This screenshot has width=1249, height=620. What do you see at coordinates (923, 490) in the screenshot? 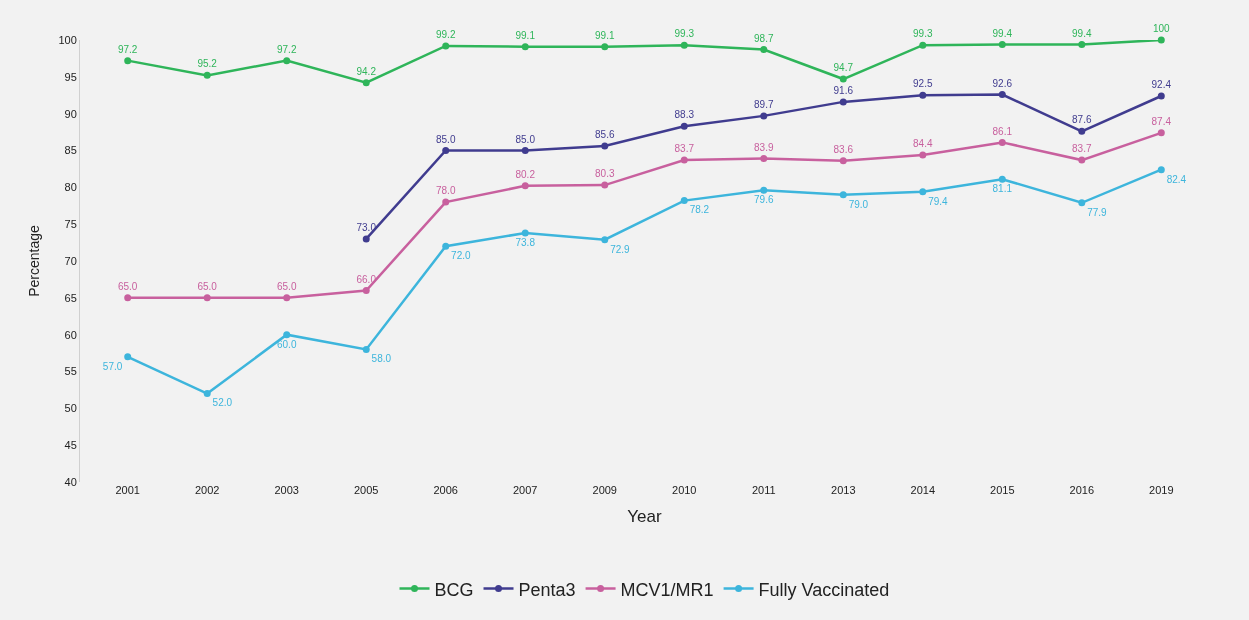
I see `x-tick-label: 2014` at bounding box center [923, 490].